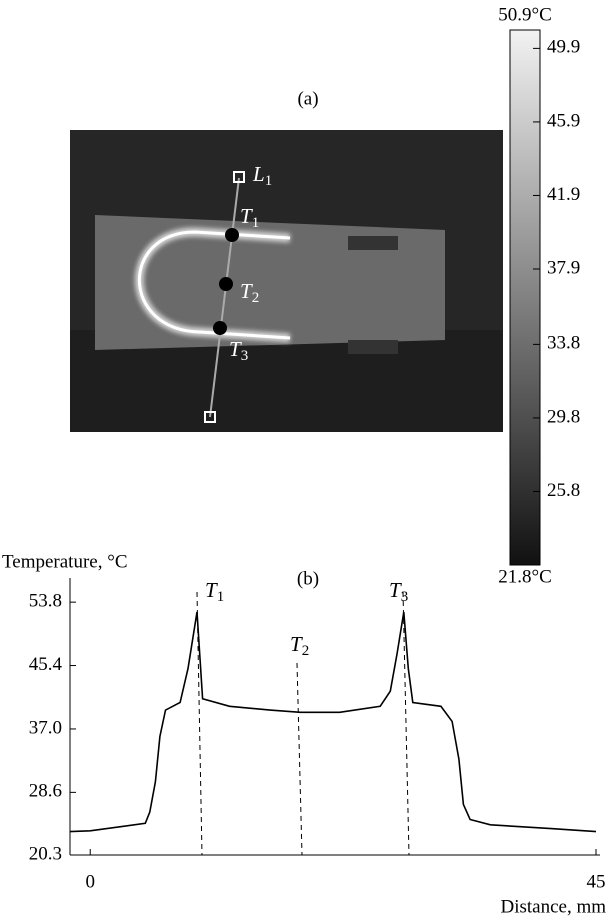 Image resolution: width=613 pixels, height=923 pixels. Describe the element at coordinates (563, 416) in the screenshot. I see `colorbar-tick-label: 29.8` at that location.